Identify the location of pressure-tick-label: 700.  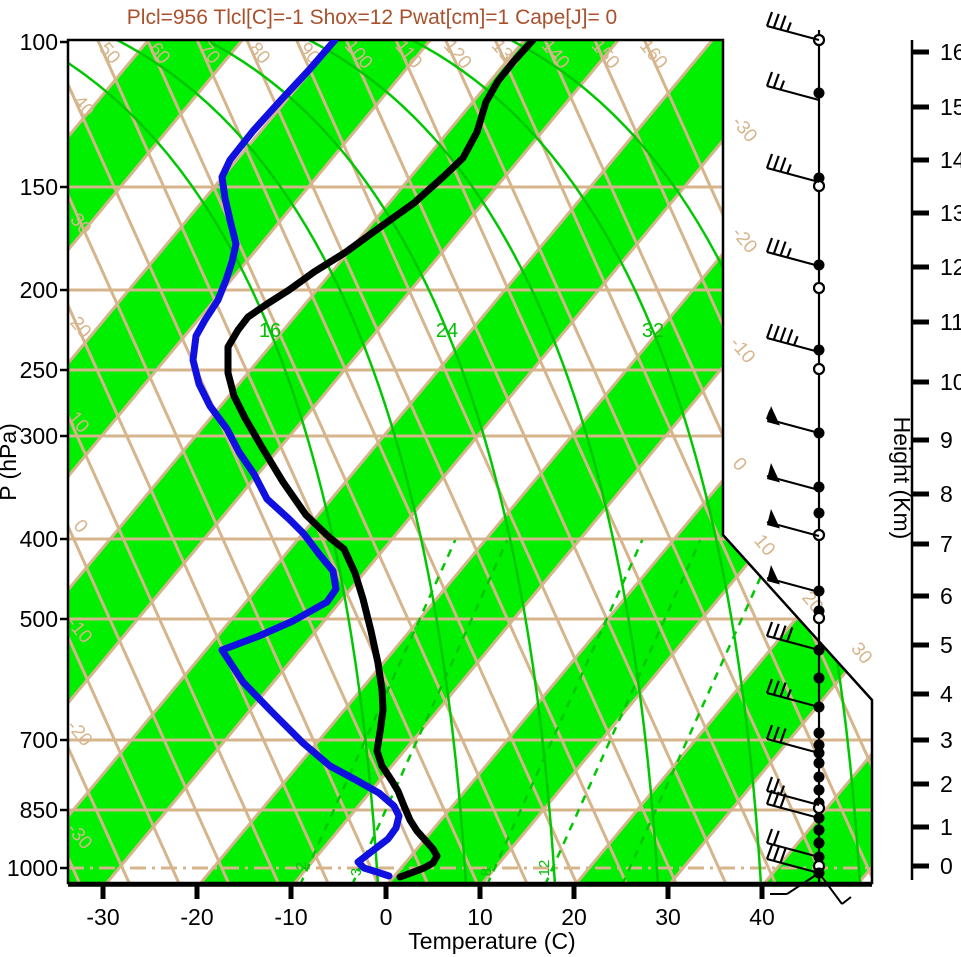
(39, 740).